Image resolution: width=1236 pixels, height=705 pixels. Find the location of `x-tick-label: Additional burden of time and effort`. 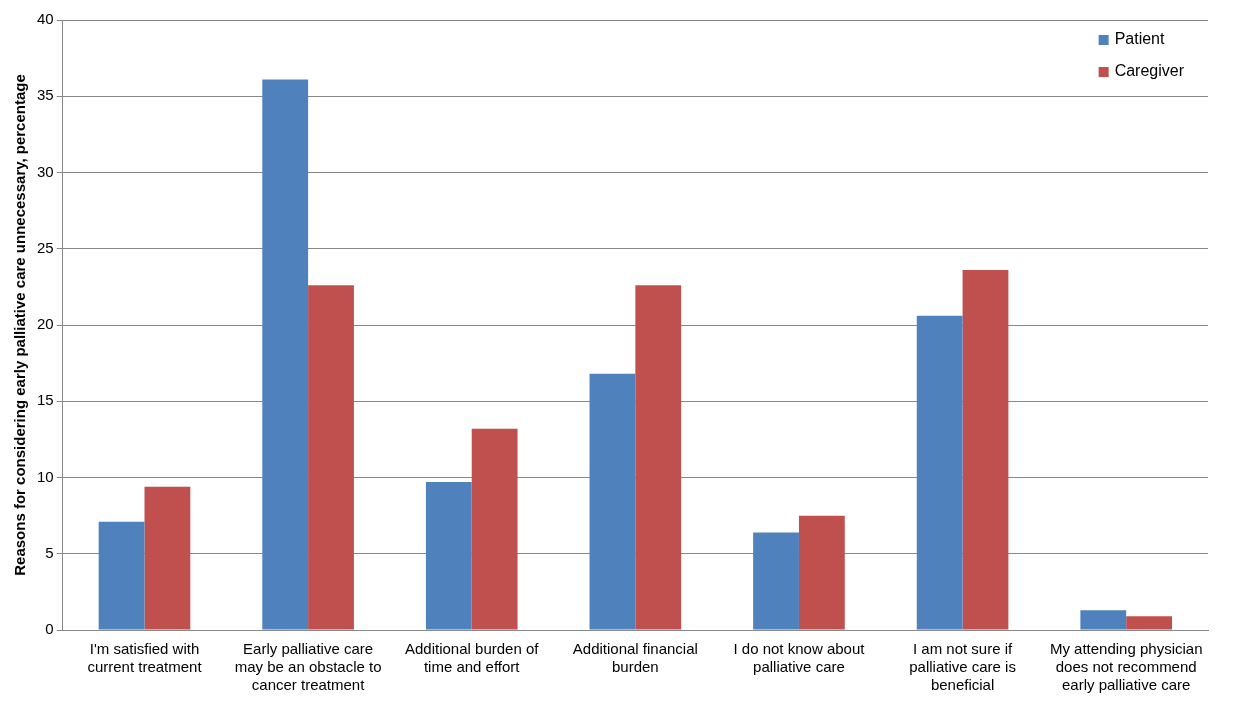

x-tick-label: Additional burden of time and effort is located at coordinates (472, 658).